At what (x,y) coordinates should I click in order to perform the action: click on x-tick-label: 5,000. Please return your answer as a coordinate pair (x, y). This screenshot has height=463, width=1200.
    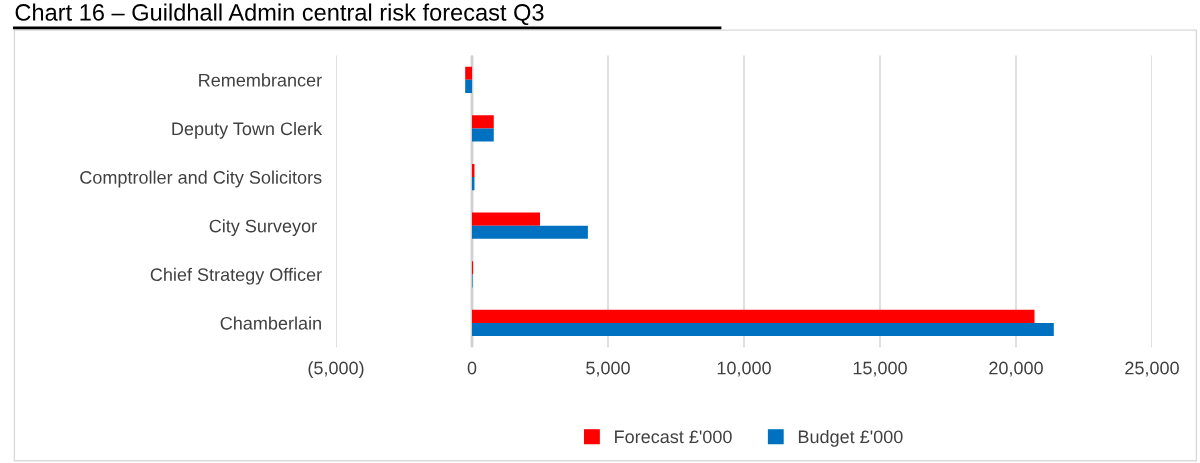
    Looking at the image, I should click on (608, 369).